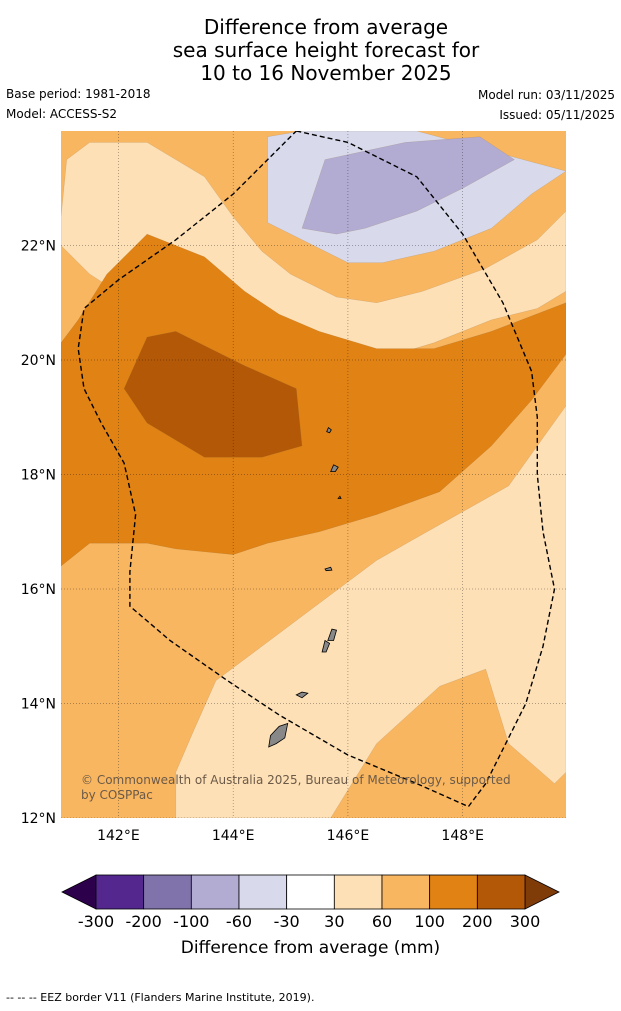 The width and height of the screenshot is (621, 1011). What do you see at coordinates (38, 705) in the screenshot?
I see `y-tick-label: 14°N` at bounding box center [38, 705].